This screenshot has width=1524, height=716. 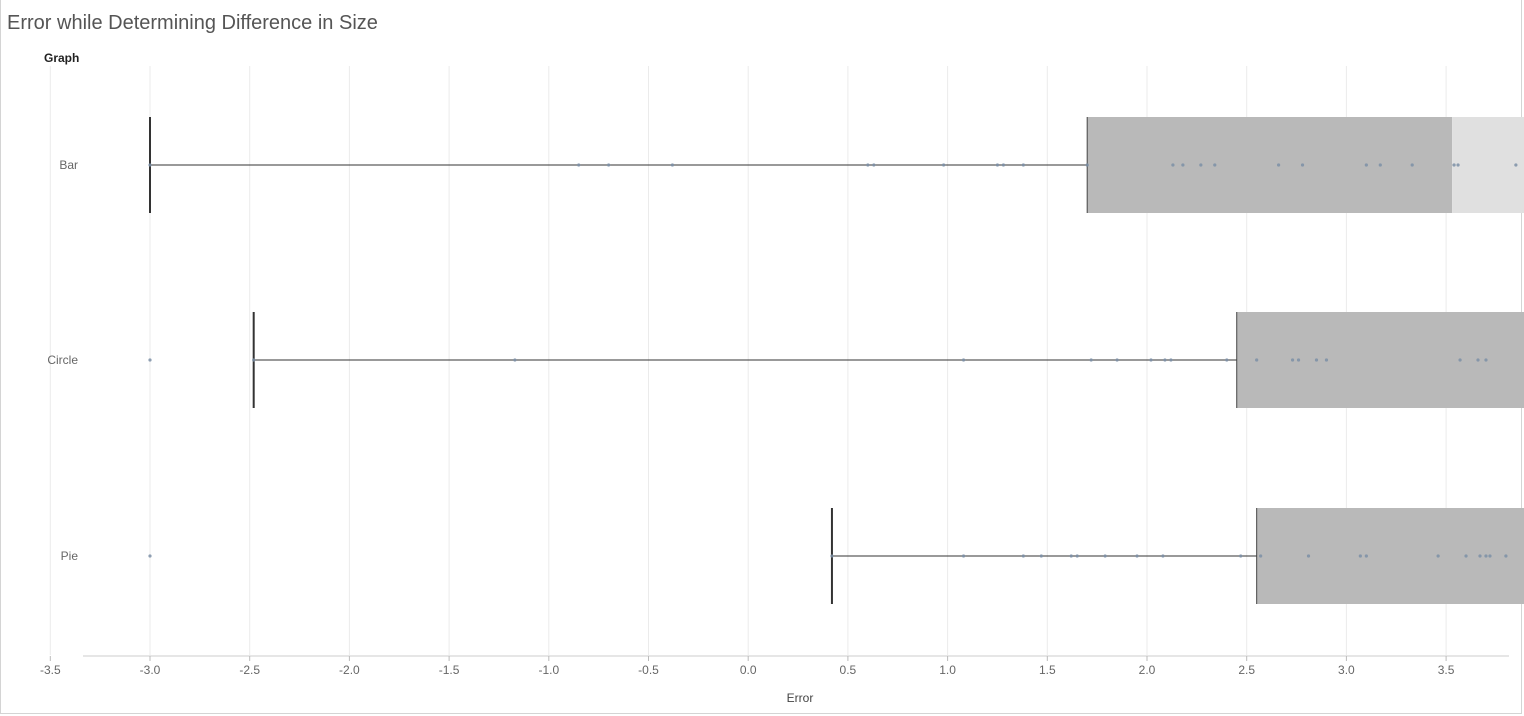 I want to click on tick-label: -1.5, so click(x=449, y=670).